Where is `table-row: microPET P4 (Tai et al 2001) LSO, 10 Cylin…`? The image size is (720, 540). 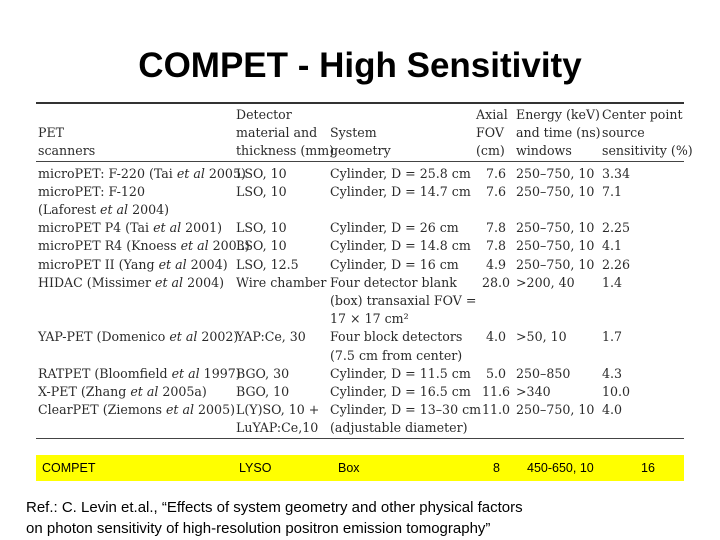 table-row: microPET P4 (Tai et al 2001) LSO, 10 Cylin… is located at coordinates (360, 228).